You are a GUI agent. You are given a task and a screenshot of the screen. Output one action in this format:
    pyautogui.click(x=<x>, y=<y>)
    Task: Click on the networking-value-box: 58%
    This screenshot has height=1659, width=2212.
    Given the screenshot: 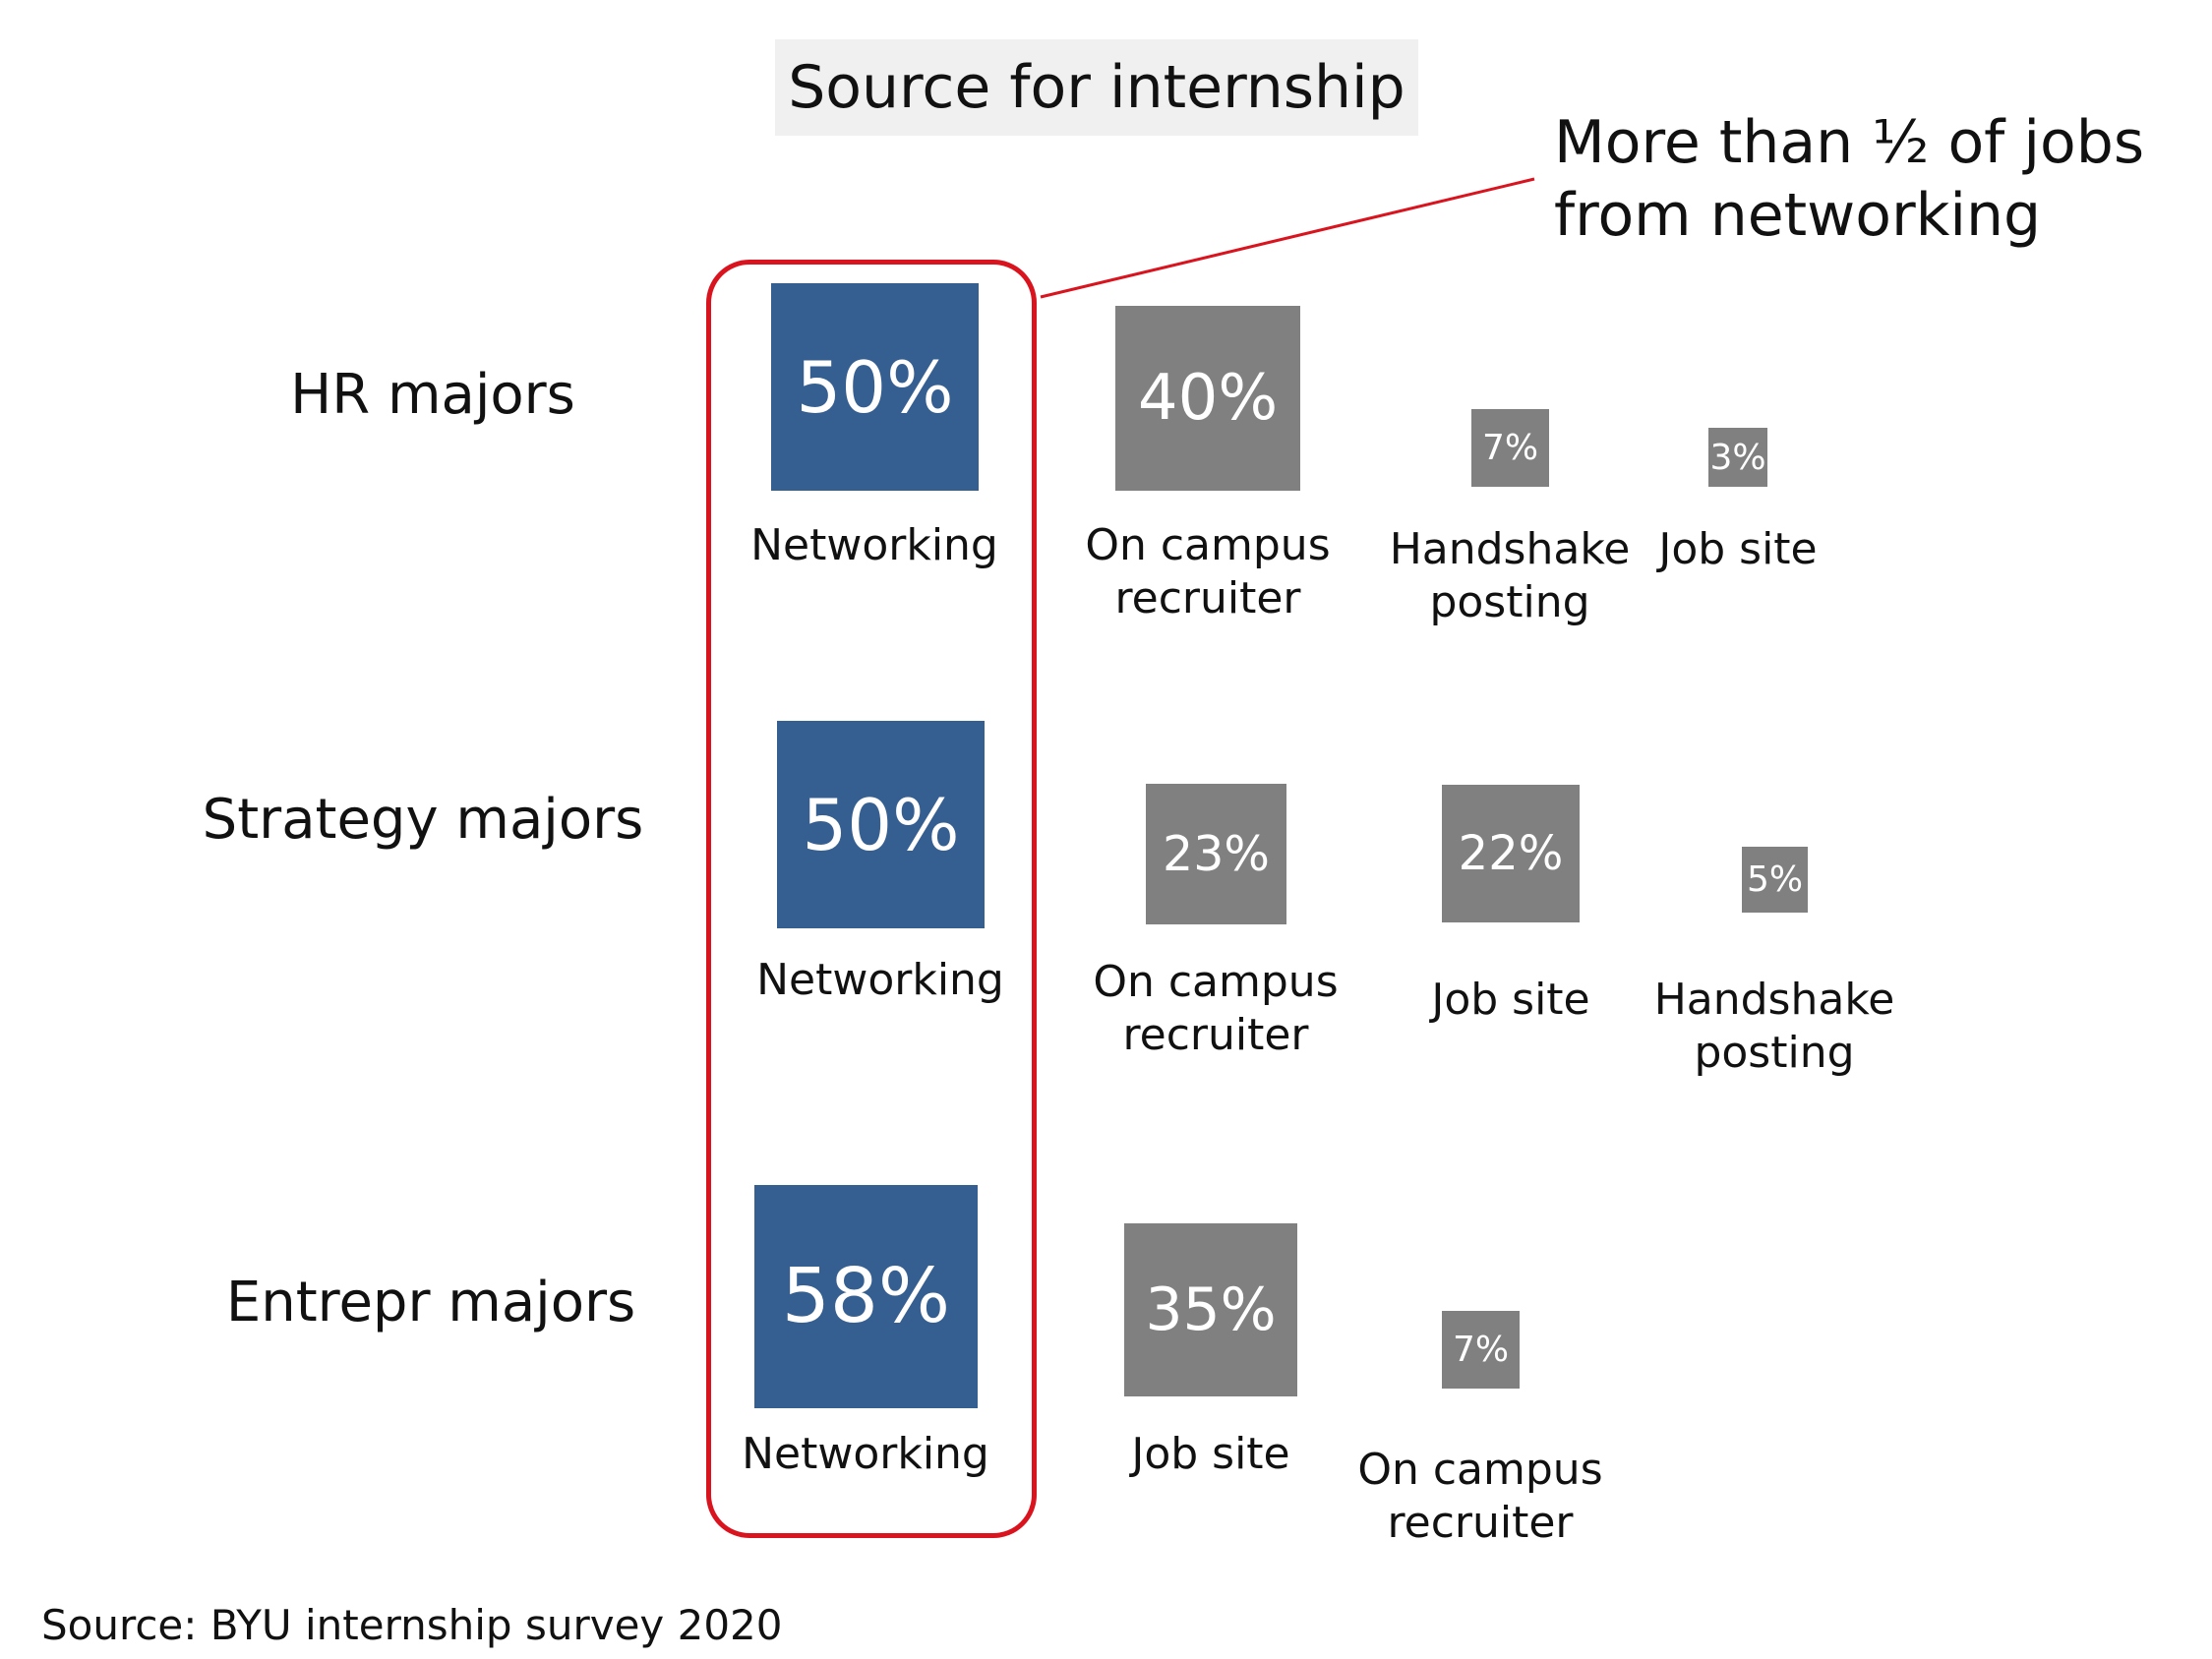 What is the action you would take?
    pyautogui.click(x=866, y=1296)
    